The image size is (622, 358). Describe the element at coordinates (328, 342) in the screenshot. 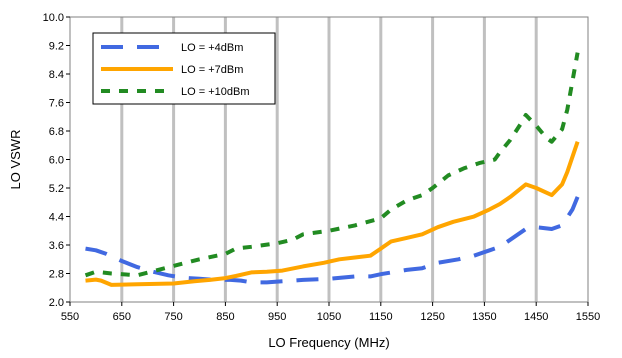

I see `x-axis-label: LO Frequency (MHz)` at that location.